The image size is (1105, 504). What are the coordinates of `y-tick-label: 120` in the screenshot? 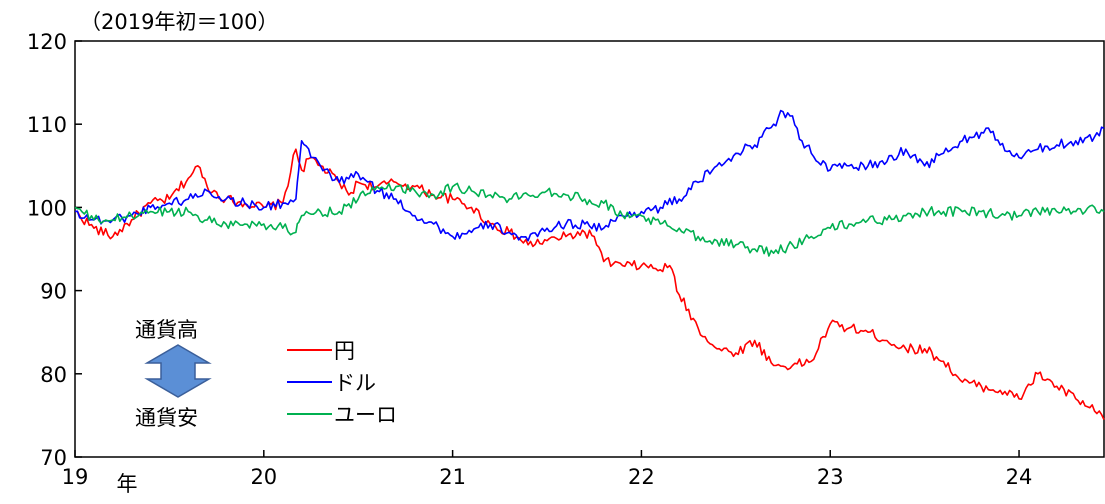 It's located at (47, 42).